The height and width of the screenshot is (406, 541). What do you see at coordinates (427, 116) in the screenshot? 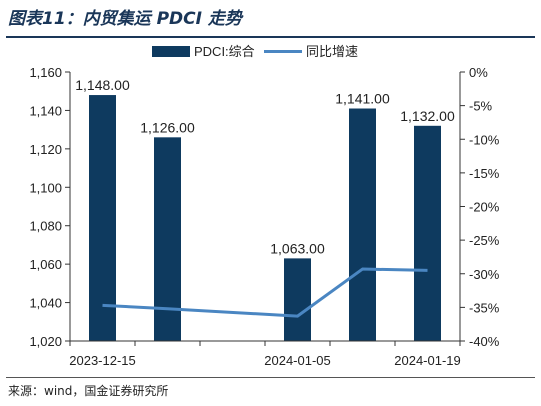
I see `bar-value-label-2024-01-19: 1,132.00` at bounding box center [427, 116].